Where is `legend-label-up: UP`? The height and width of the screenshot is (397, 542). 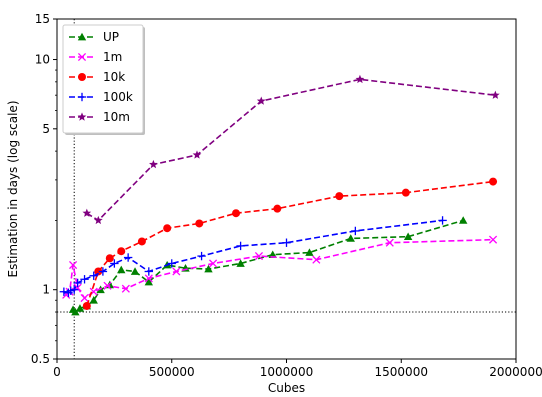 legend-label-up: UP is located at coordinates (111, 37).